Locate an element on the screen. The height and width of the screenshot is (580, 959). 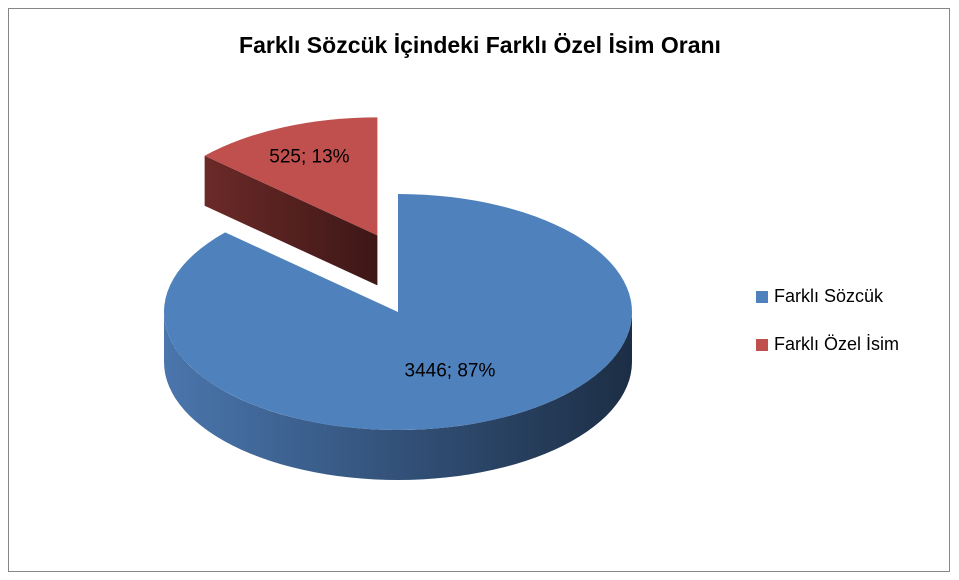
legend-label: Farklı Sözcük is located at coordinates (829, 296).